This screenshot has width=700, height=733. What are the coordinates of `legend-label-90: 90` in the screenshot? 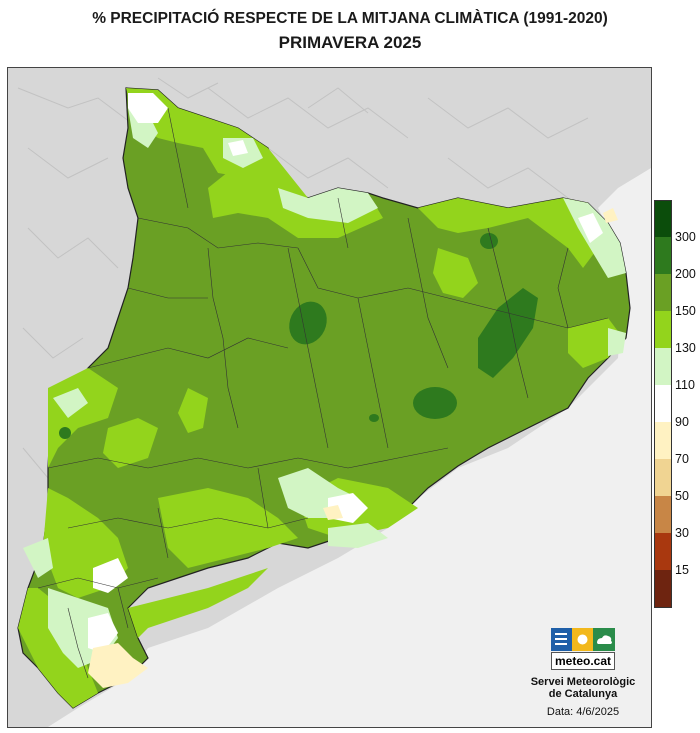 It's located at (682, 422).